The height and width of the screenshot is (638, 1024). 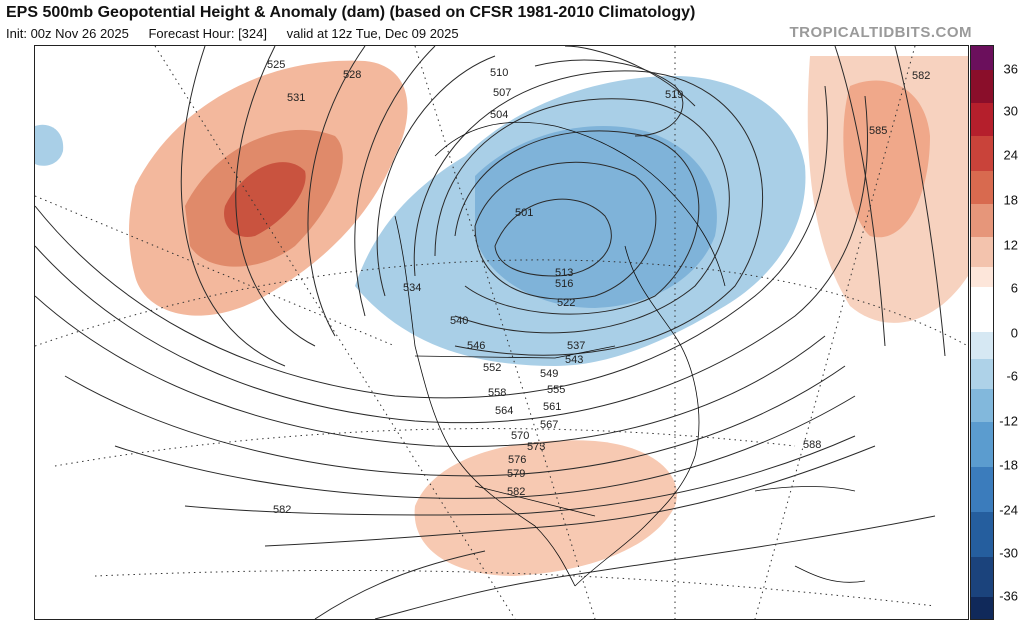 What do you see at coordinates (516, 492) in the screenshot?
I see `contour-label-582-mexico: 582` at bounding box center [516, 492].